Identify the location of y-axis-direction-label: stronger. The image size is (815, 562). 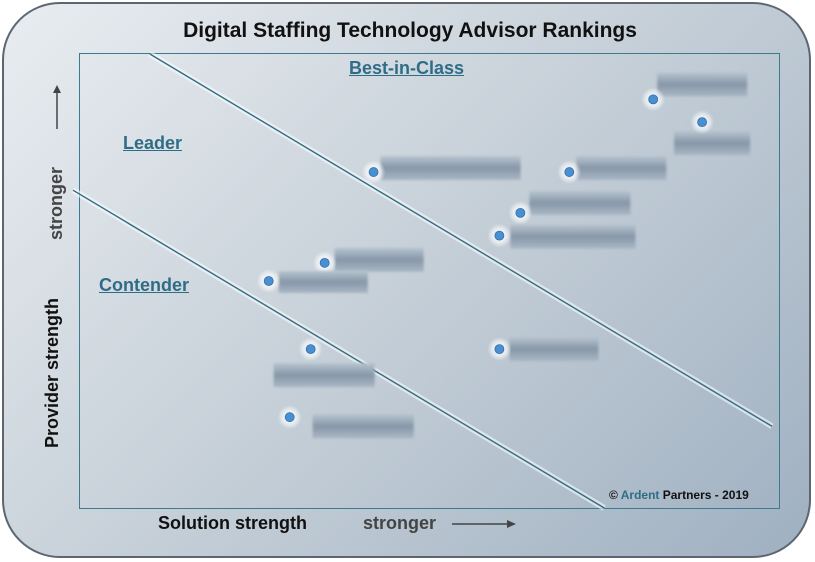
(56, 203).